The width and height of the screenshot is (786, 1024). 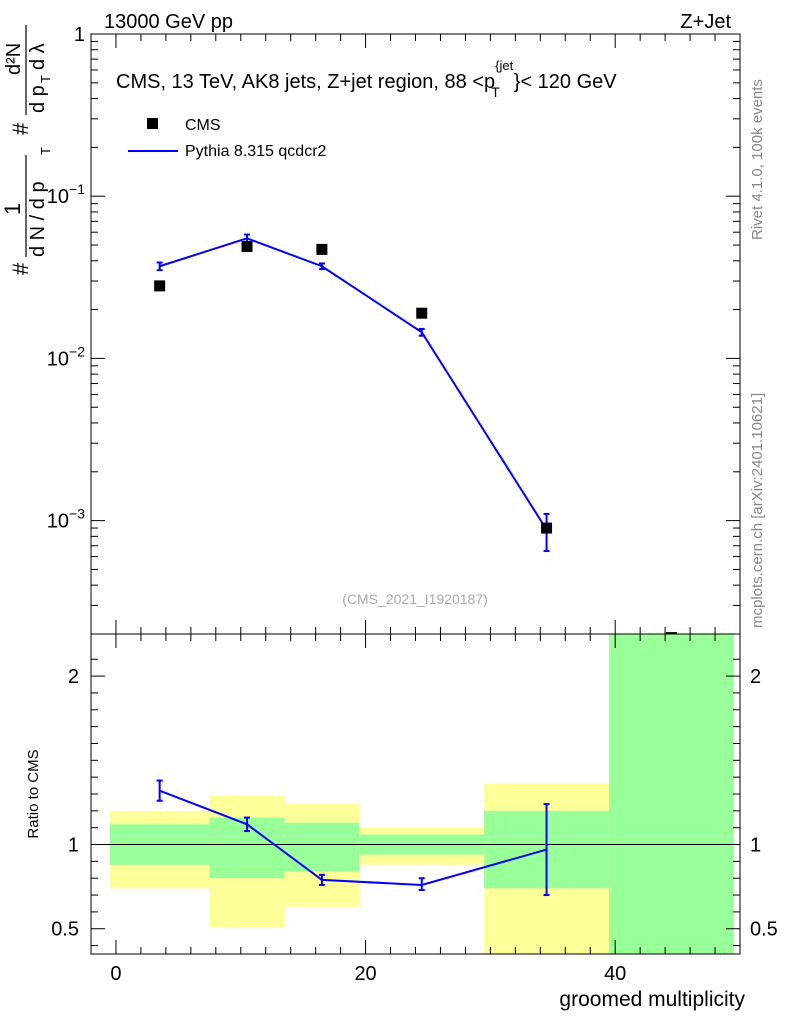 What do you see at coordinates (757, 510) in the screenshot?
I see `mcplots-label: mcplots.cern.ch [arXiv:2401.10621]` at bounding box center [757, 510].